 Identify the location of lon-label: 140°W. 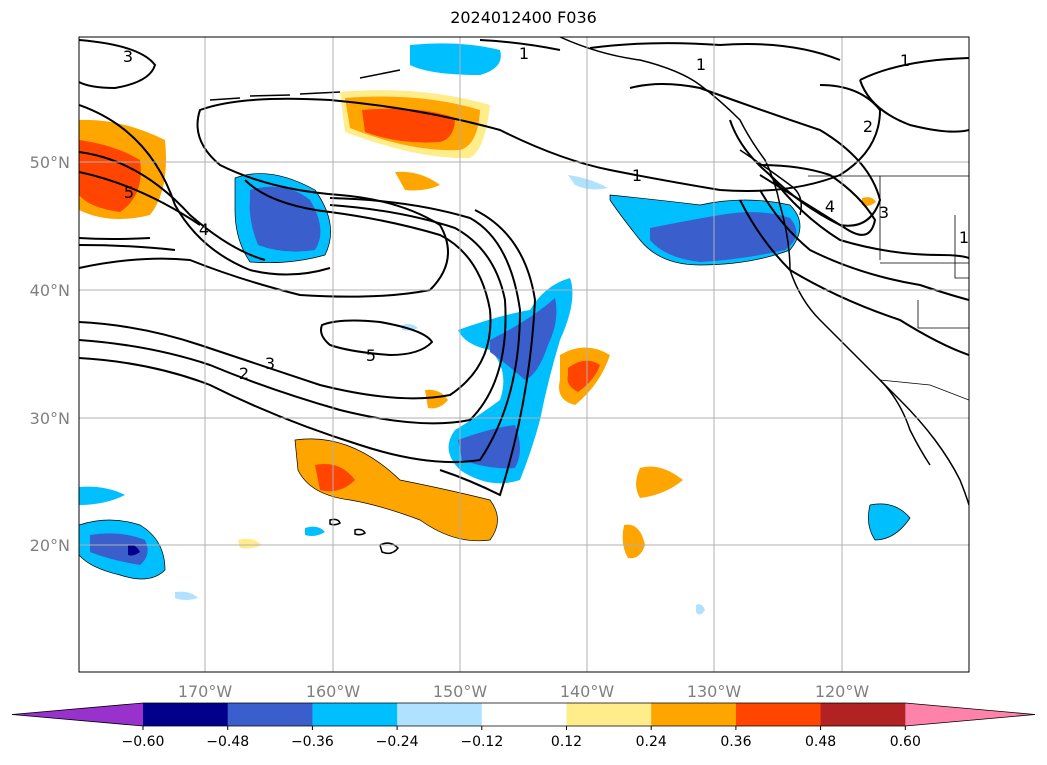
(587, 691).